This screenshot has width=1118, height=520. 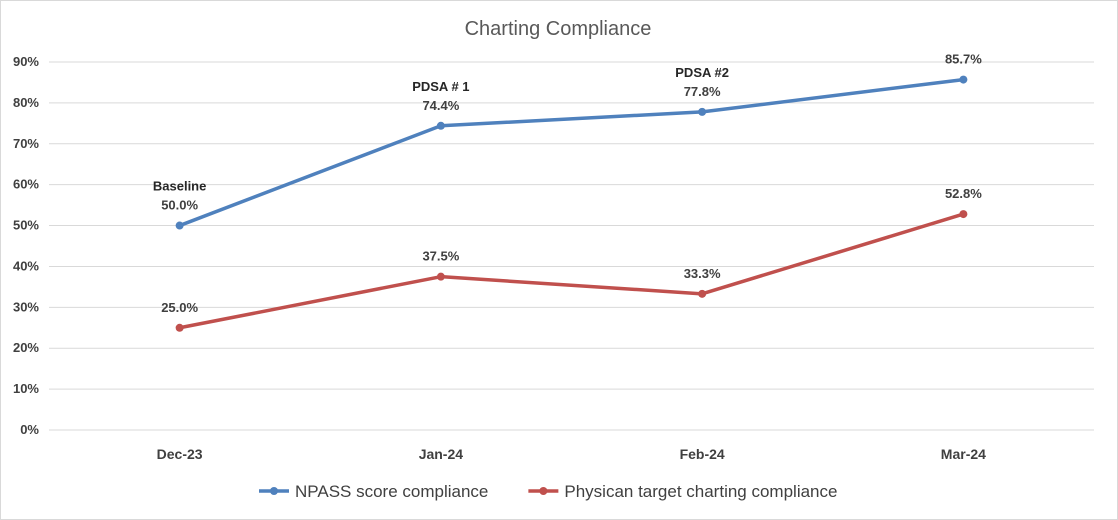 What do you see at coordinates (26, 184) in the screenshot?
I see `y-tick-label: 60%` at bounding box center [26, 184].